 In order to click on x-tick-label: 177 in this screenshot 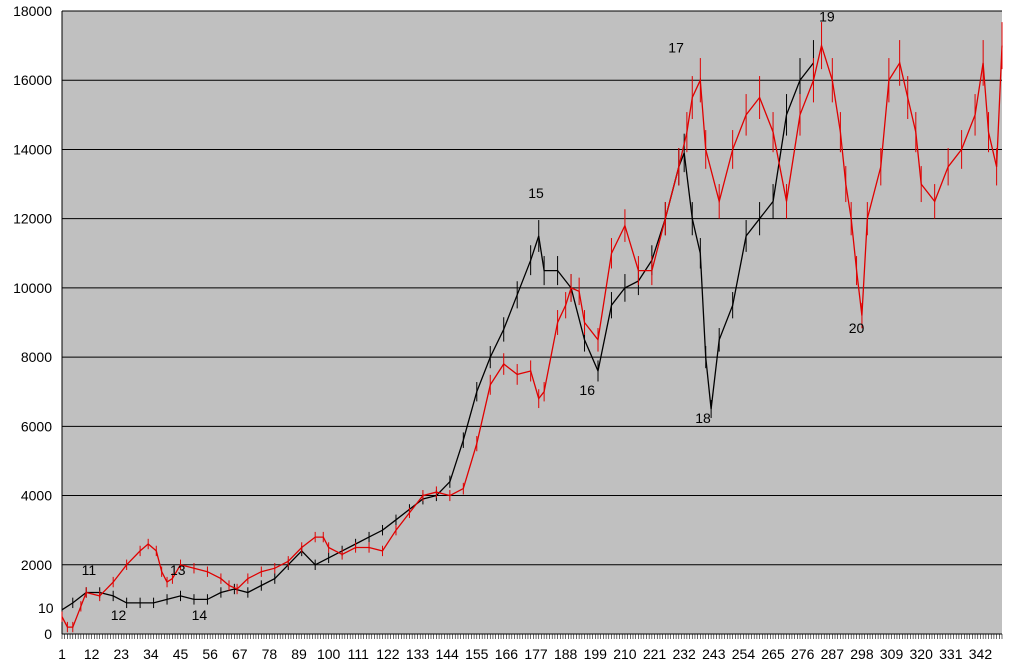, I will do `click(536, 654)`.